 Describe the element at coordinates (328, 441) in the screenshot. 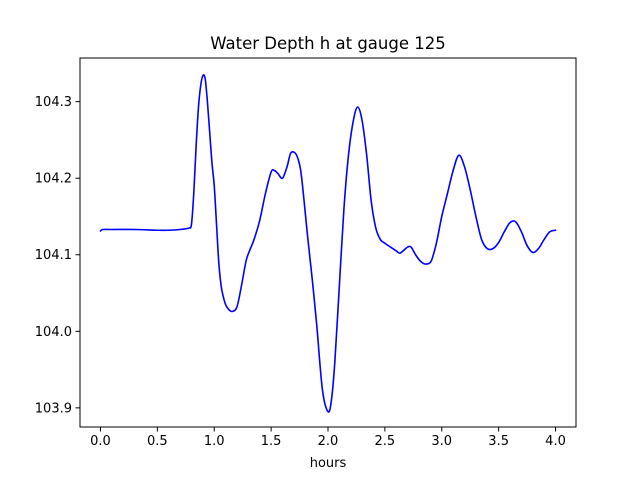

I see `x-tick-label: 2.0` at that location.